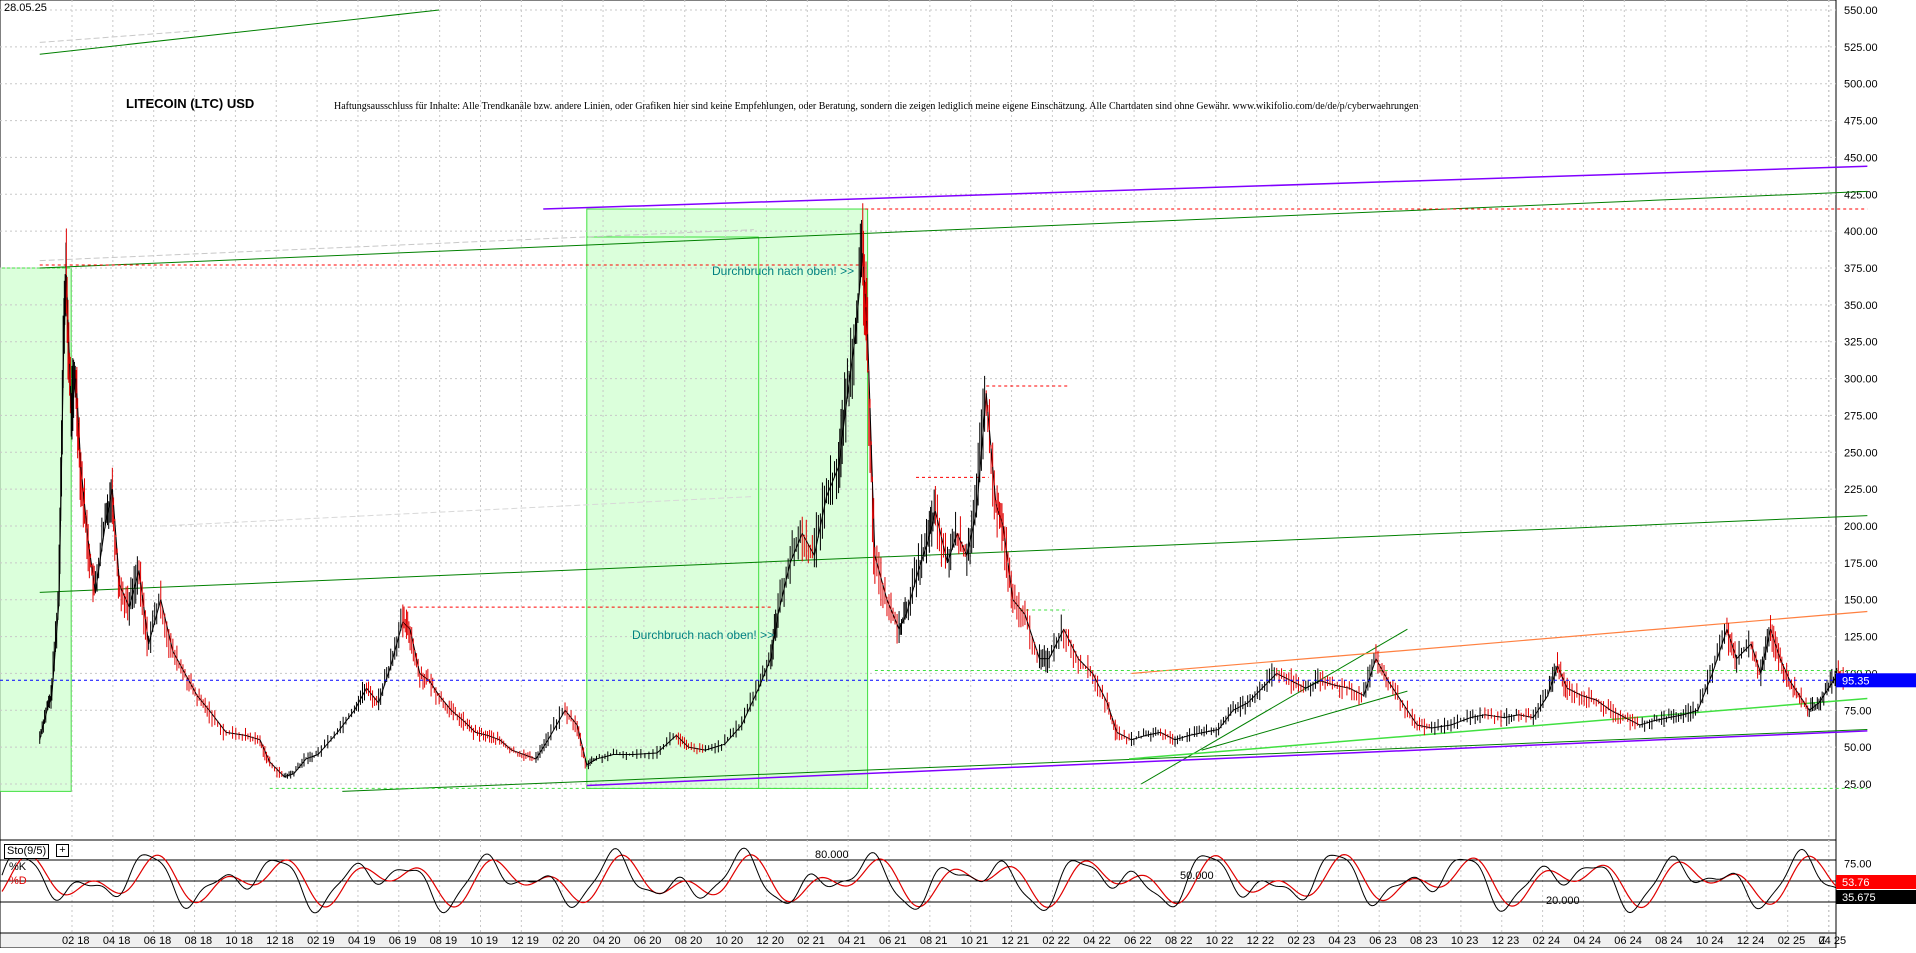 The image size is (1916, 953). What do you see at coordinates (1822, 941) in the screenshot?
I see `x-tick-label: Z` at bounding box center [1822, 941].